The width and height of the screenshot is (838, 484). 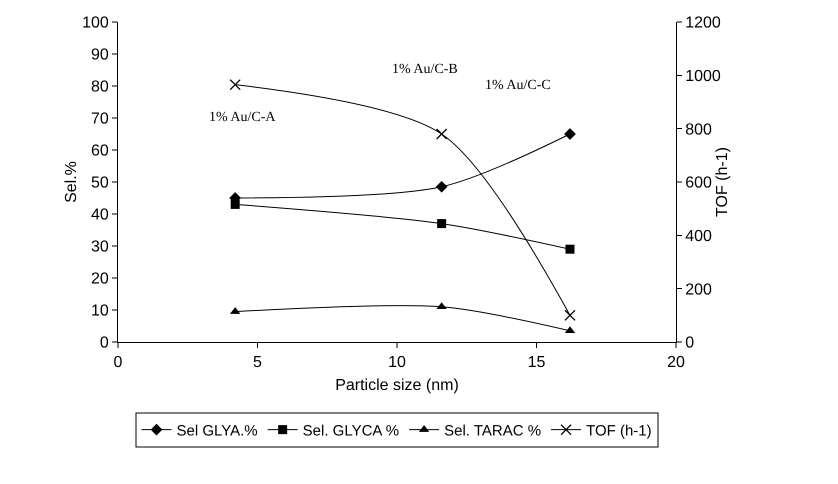 What do you see at coordinates (518, 85) in the screenshot?
I see `annotation: 1% Au/C-C` at bounding box center [518, 85].